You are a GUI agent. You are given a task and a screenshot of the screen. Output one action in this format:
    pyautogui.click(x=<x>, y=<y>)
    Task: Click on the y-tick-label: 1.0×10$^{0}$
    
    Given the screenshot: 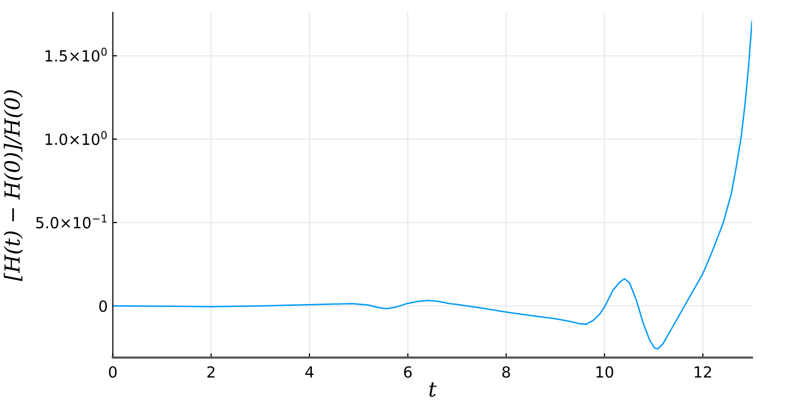 What is the action you would take?
    pyautogui.click(x=76, y=138)
    